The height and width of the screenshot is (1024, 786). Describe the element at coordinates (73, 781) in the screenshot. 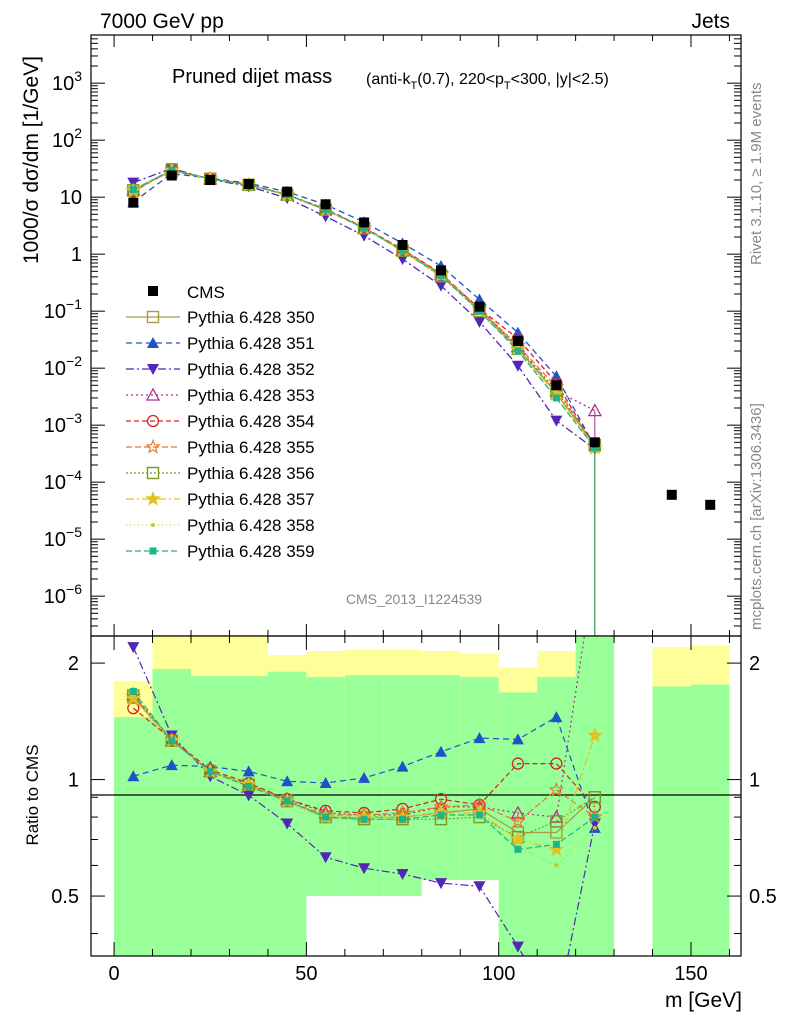

I see `ratio-y-tick-label-left: 1` at that location.